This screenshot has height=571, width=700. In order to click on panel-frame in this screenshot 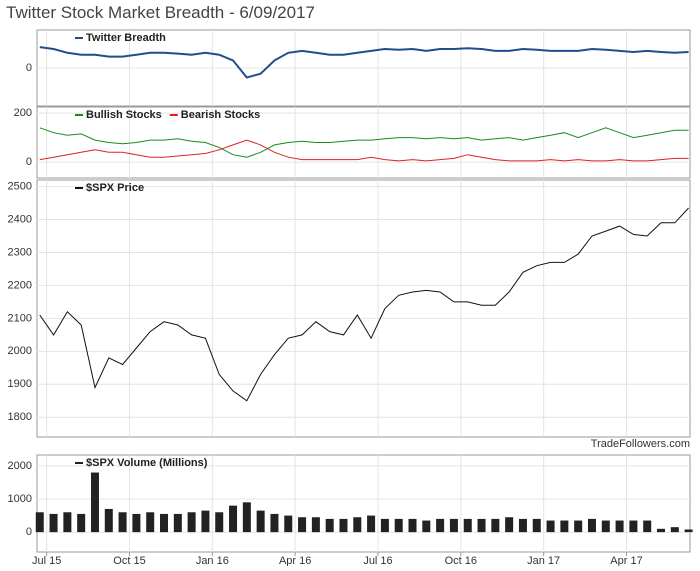, I will do `click(363, 142)`.